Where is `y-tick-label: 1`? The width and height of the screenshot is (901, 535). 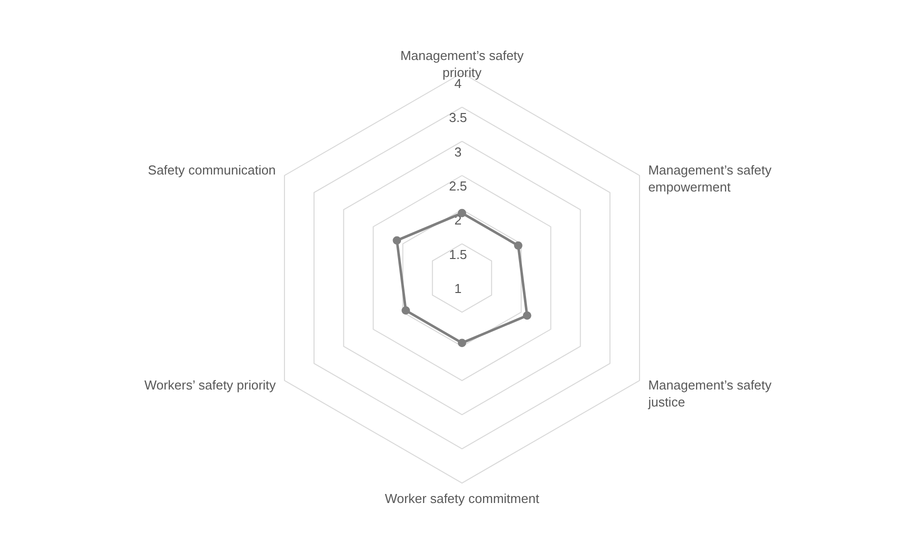
y-tick-label: 1 is located at coordinates (458, 288).